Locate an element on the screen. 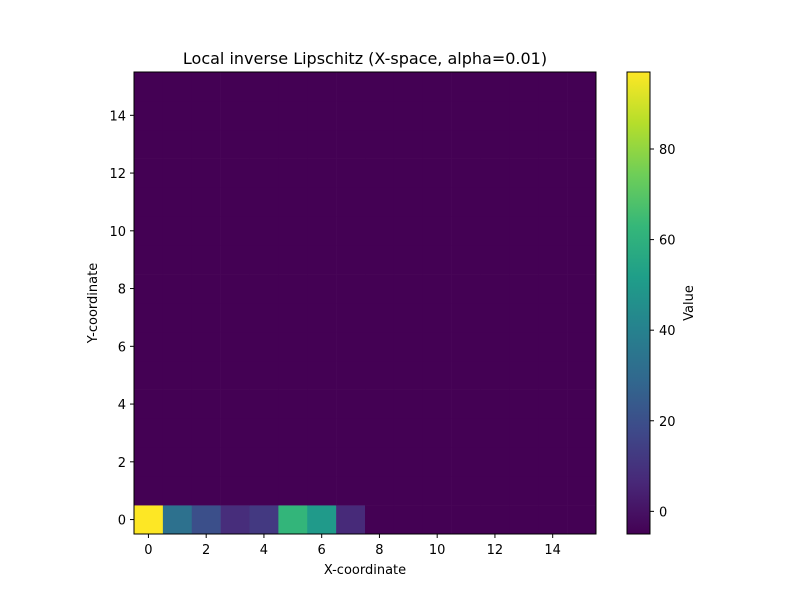  x-tick-label: 6 is located at coordinates (322, 550).